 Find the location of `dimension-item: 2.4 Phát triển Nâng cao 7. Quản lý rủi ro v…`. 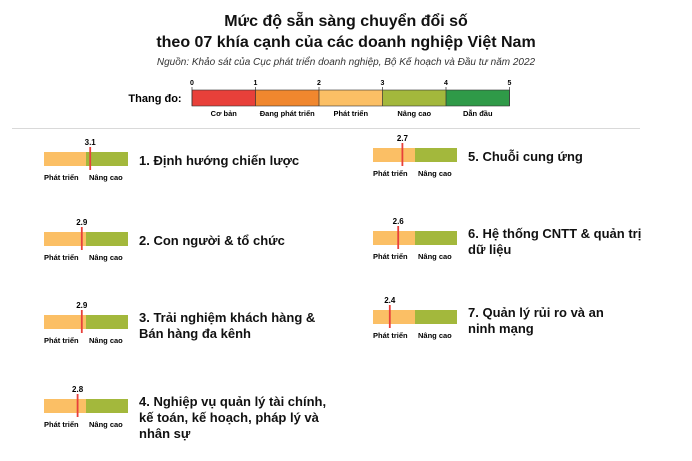

dimension-item: 2.4 Phát triển Nâng cao 7. Quản lý rủi ro v… is located at coordinates (532, 332).